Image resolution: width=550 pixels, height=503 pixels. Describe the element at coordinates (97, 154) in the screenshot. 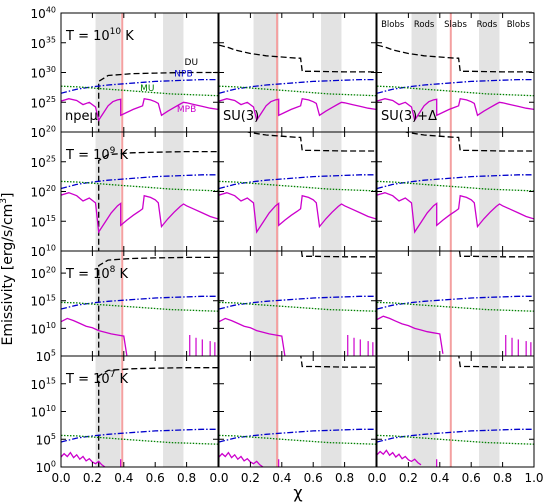

I see `temperature-label: T = 109 K` at that location.